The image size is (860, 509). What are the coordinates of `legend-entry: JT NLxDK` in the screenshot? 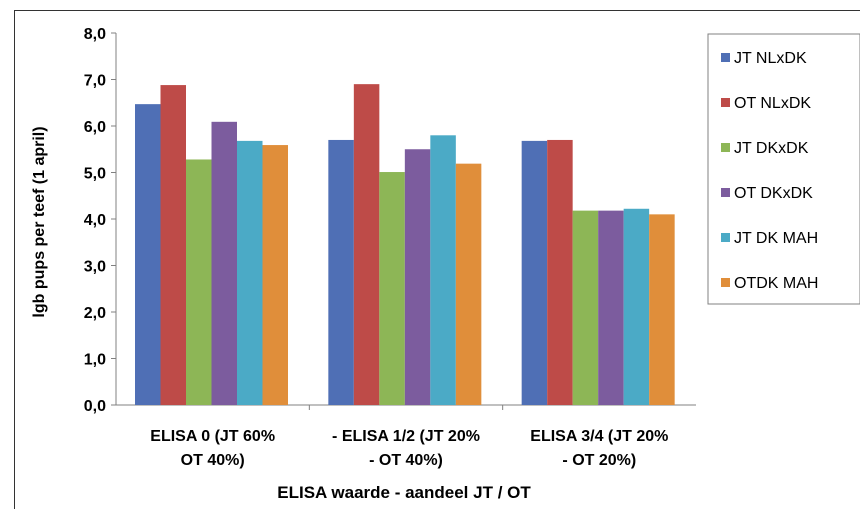 It's located at (770, 58).